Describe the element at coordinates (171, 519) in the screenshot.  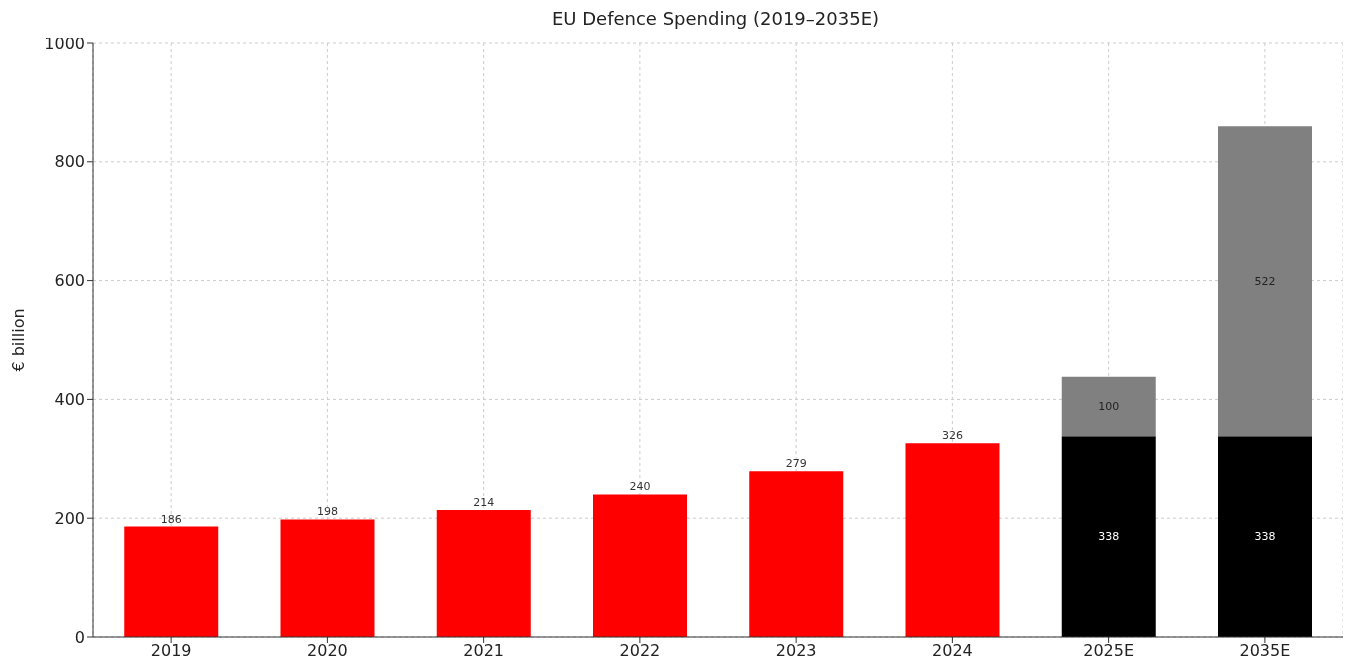
I see `data-label: 186` at that location.